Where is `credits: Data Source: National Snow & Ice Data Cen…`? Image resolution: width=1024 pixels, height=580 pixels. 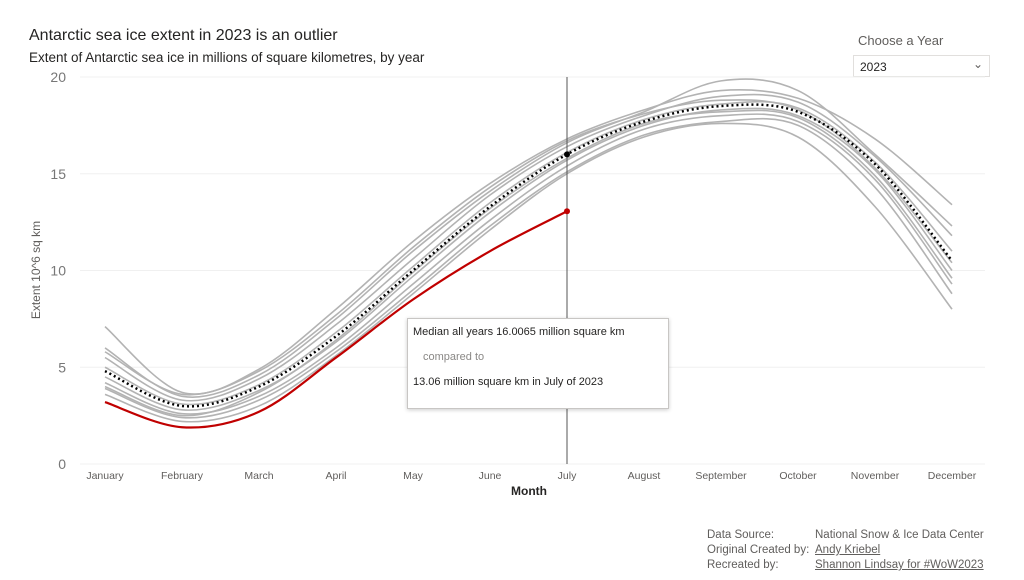 credits: Data Source: National Snow & Ice Data Cen… is located at coordinates (845, 550).